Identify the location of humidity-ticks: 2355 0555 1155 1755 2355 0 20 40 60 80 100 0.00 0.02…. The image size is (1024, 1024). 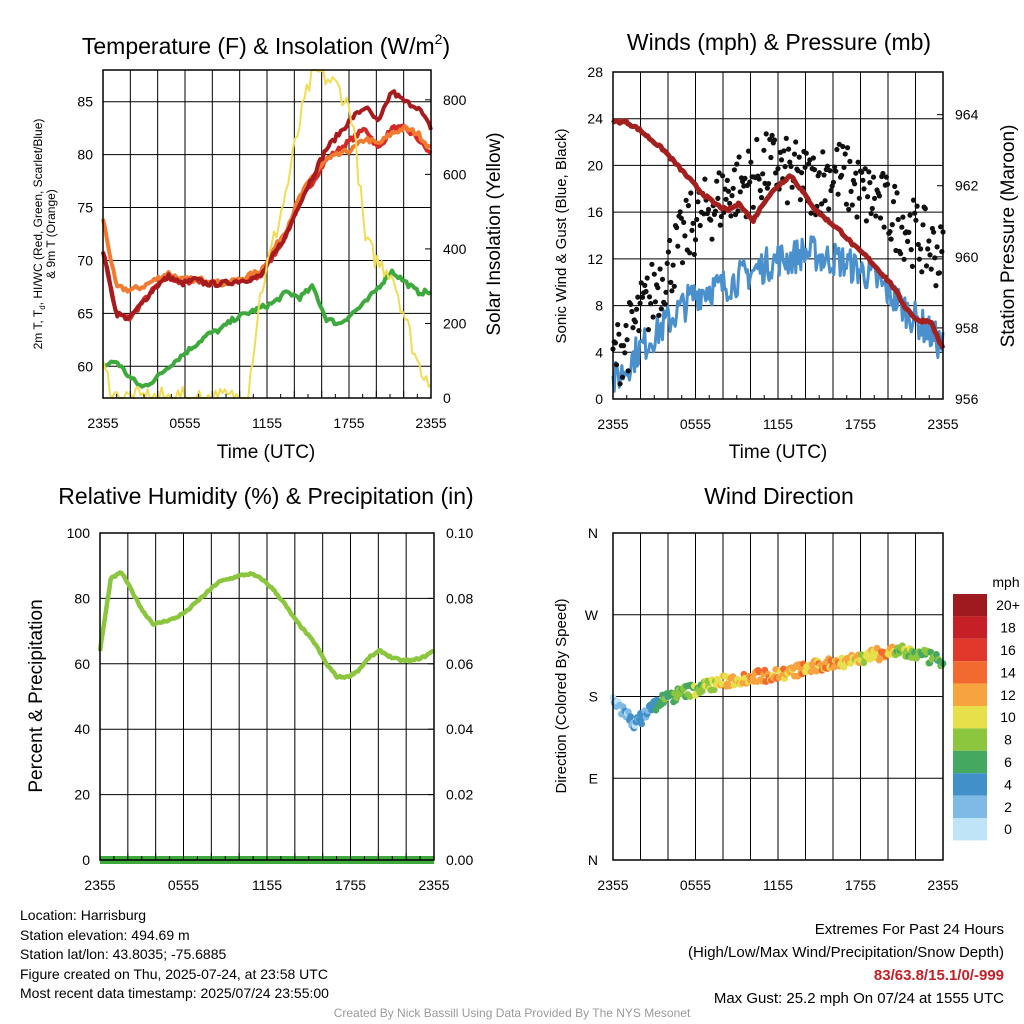
(270, 709).